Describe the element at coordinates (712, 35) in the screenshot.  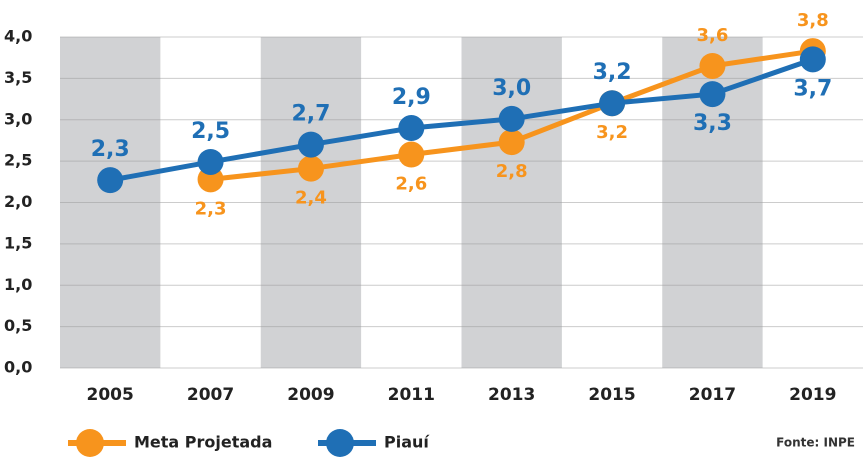
I see `value-label: 3,6` at that location.